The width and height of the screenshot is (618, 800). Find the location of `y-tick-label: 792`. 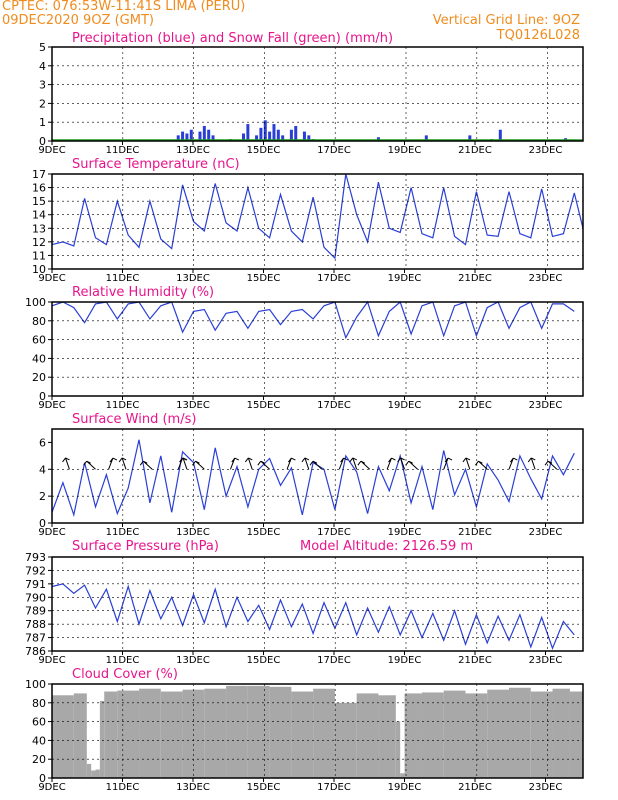

y-tick-label: 792 is located at coordinates (35, 570).